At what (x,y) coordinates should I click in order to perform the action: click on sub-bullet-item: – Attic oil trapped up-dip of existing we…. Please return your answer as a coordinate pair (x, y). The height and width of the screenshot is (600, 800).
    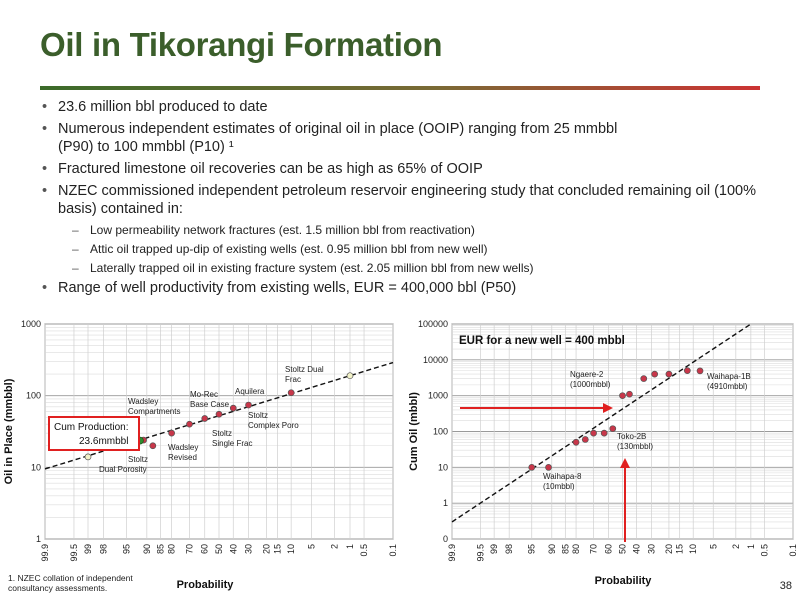
    Looking at the image, I should click on (280, 249).